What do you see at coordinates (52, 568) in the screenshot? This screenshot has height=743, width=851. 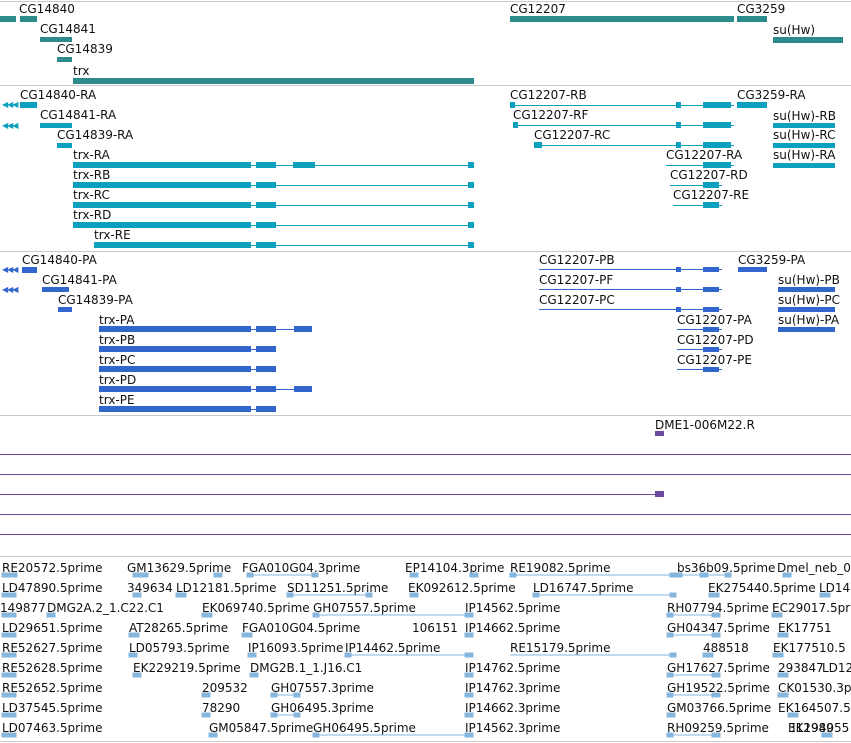 I see `est-label: RE20572.5prime` at bounding box center [52, 568].